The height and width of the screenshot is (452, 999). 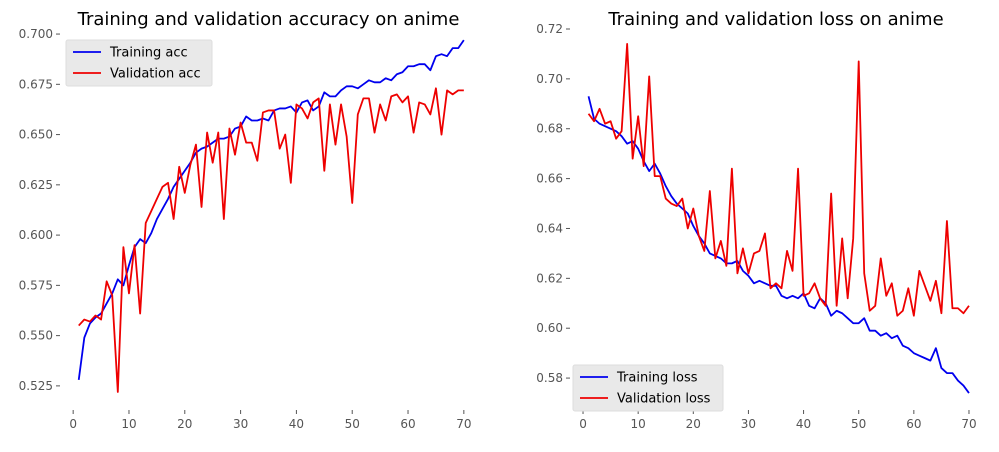 What do you see at coordinates (549, 278) in the screenshot?
I see `y-tick-label: 0.62` at bounding box center [549, 278].